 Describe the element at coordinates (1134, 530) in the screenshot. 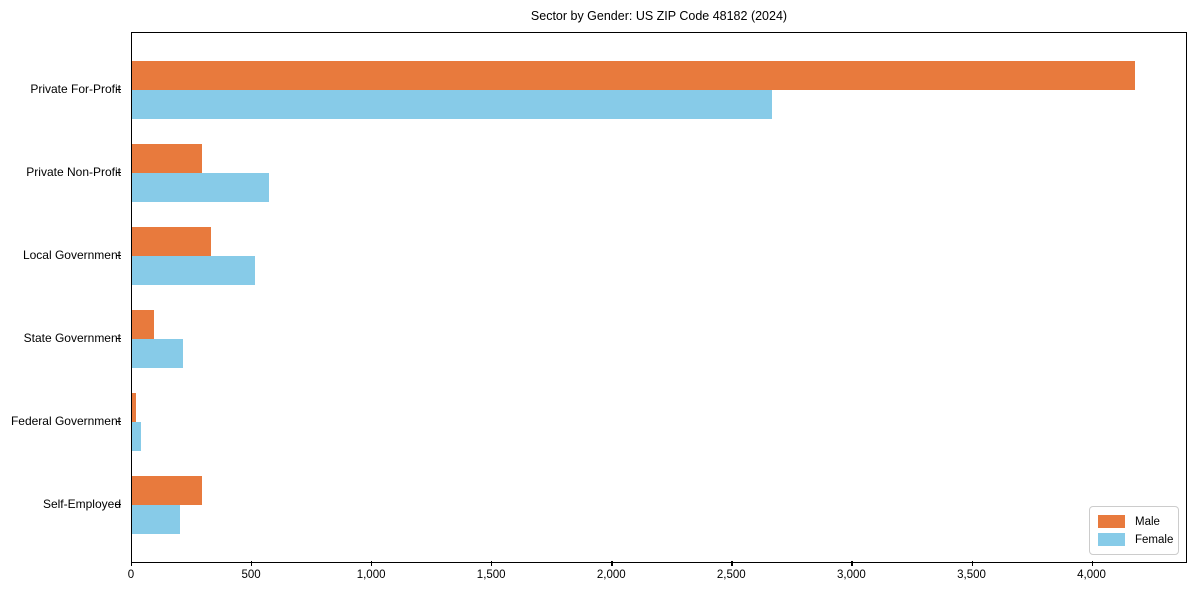

I see `legend: Male Female` at that location.